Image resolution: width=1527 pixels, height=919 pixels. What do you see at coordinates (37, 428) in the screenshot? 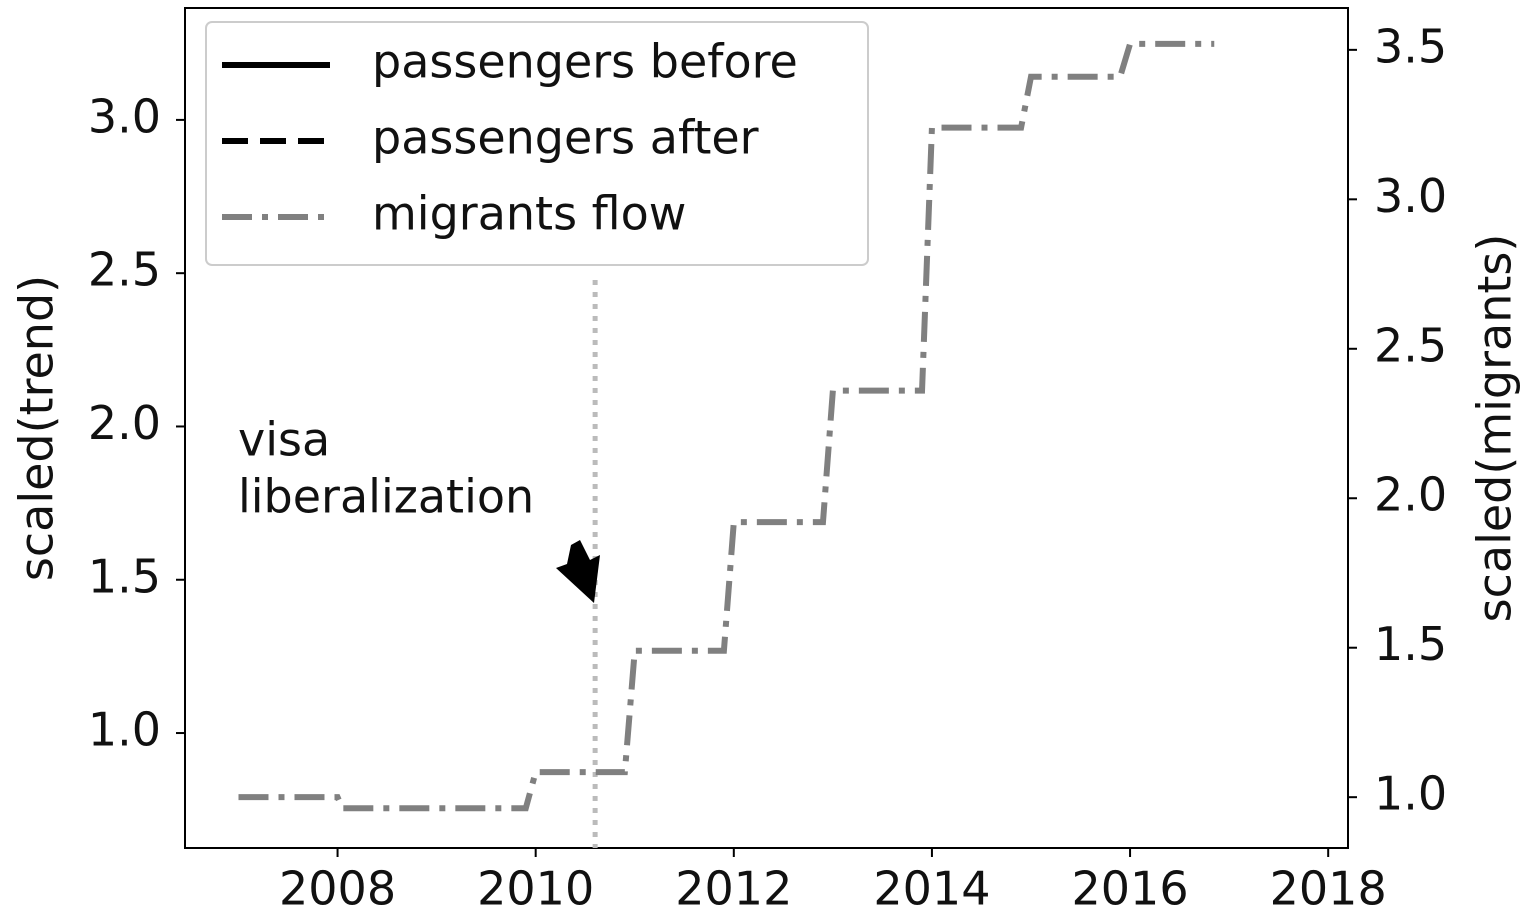
I see `y-axis-label: scaled(trend)` at bounding box center [37, 428].